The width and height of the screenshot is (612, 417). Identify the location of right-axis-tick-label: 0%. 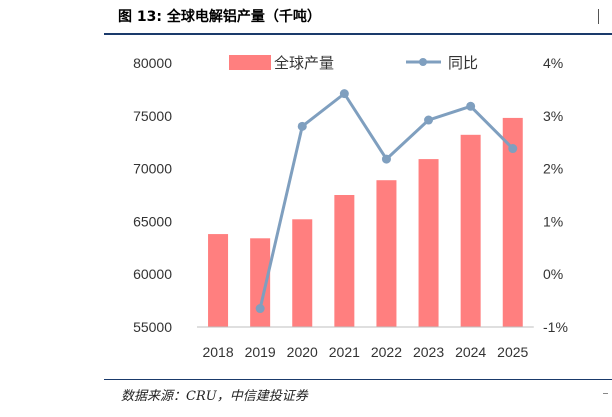
(553, 274).